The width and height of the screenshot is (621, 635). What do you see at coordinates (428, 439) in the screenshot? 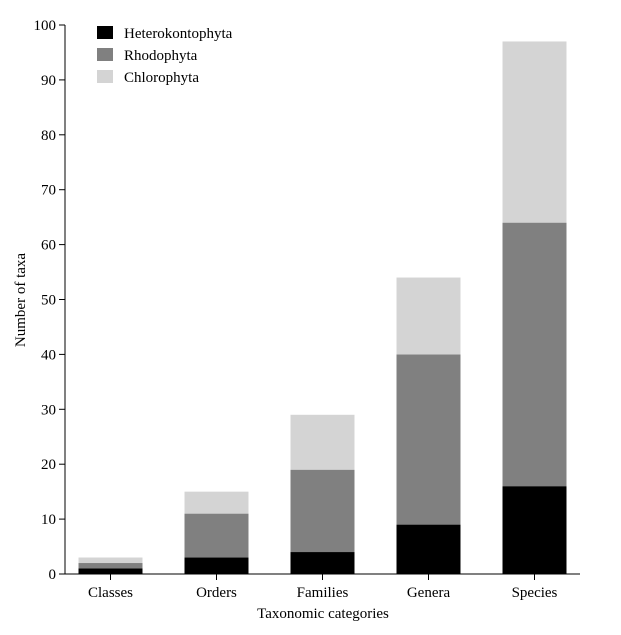
I see `bar-genera-rhodophyta` at bounding box center [428, 439].